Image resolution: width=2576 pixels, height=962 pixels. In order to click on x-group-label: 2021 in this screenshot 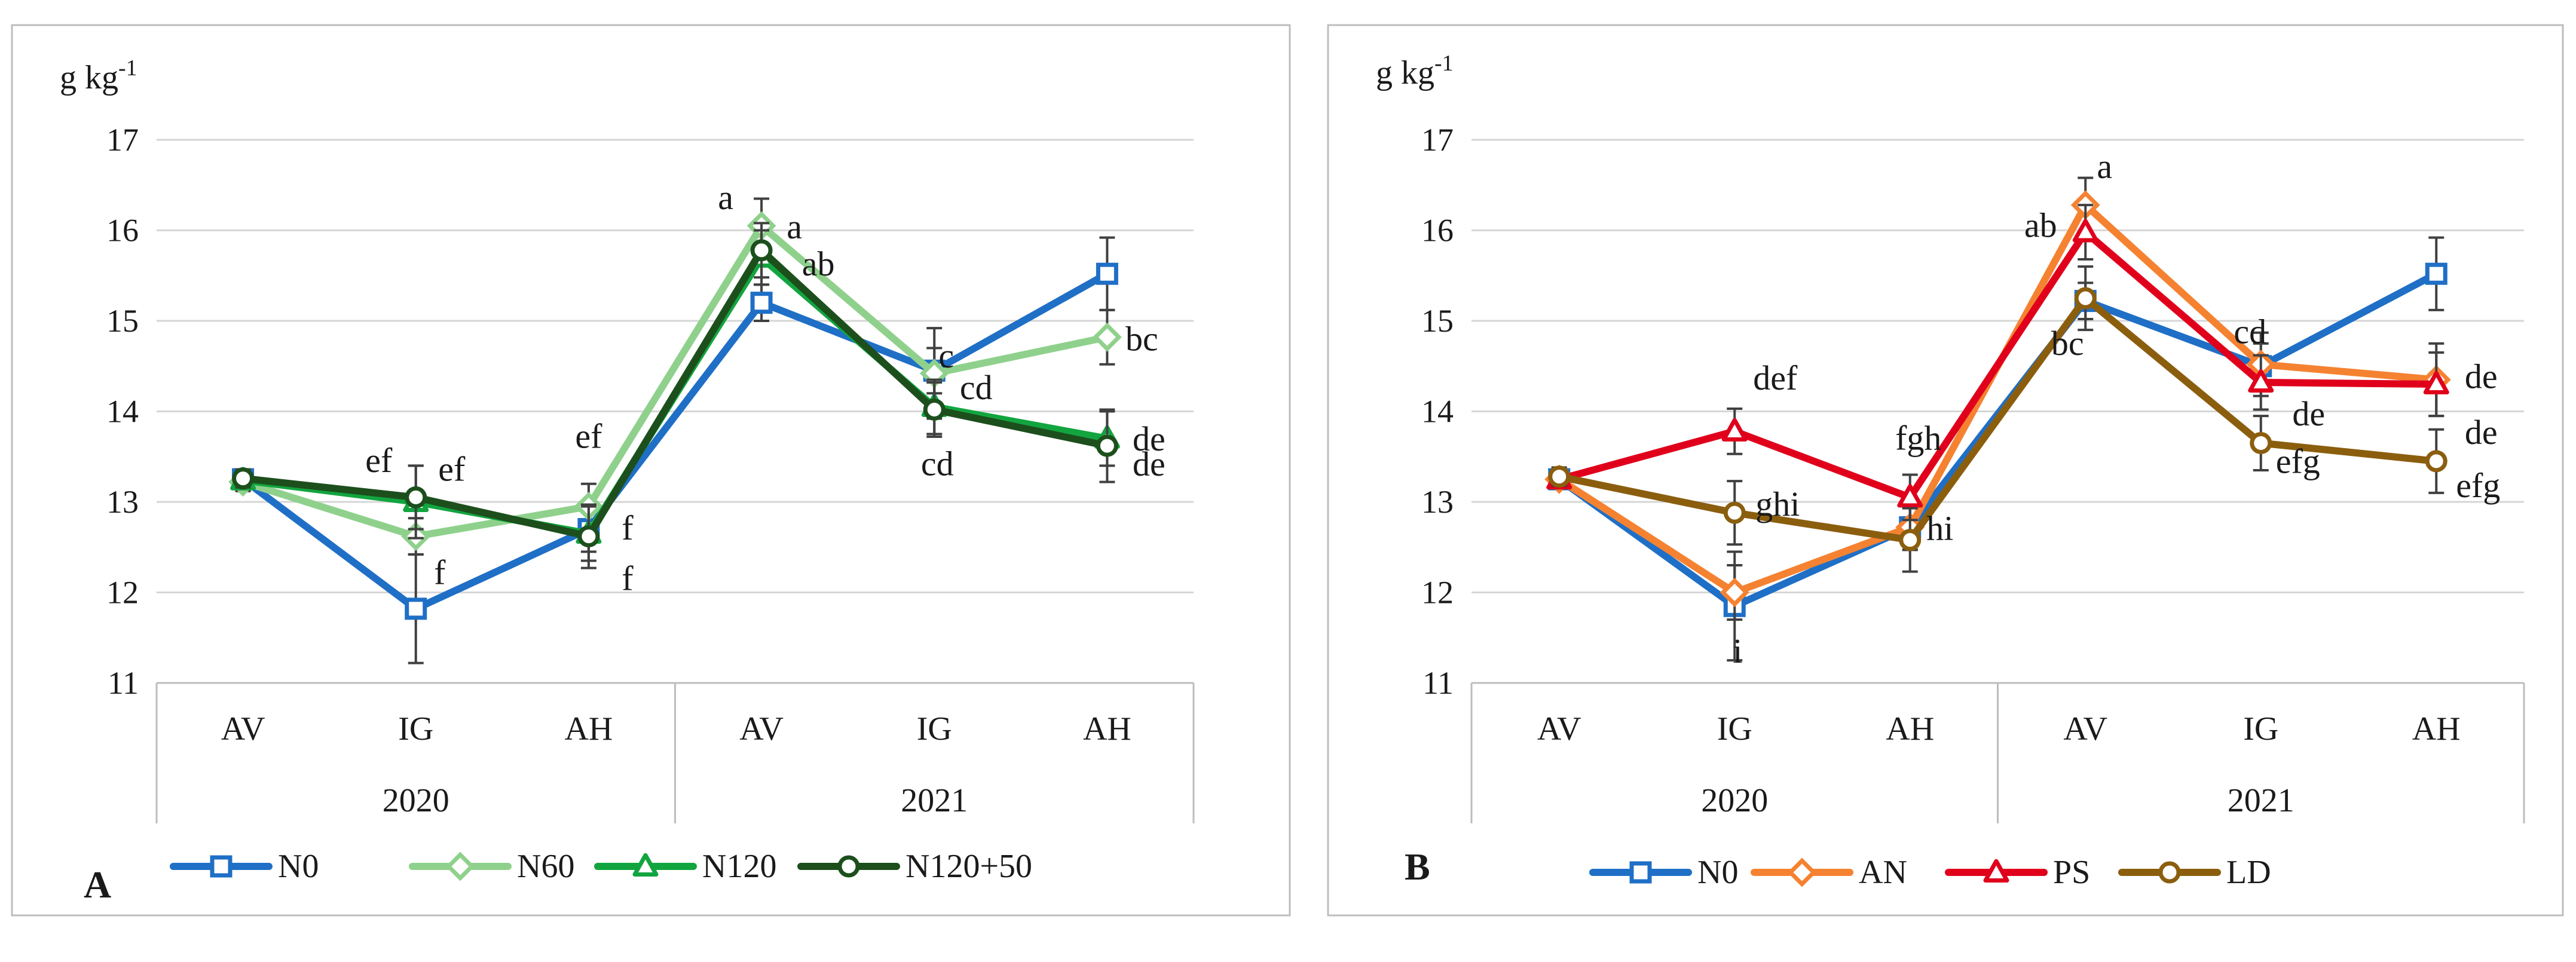, I will do `click(934, 801)`.